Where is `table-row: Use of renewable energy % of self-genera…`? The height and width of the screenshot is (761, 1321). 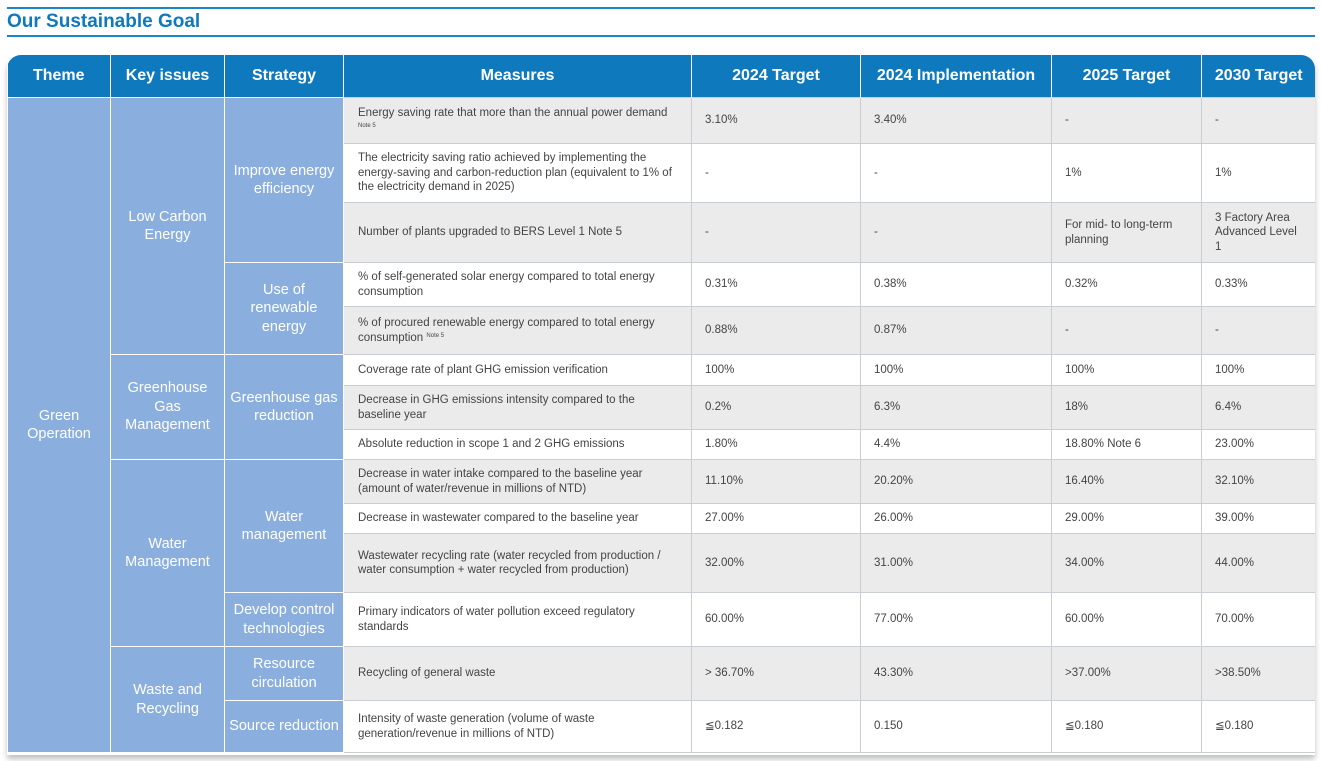 table-row: Use of renewable energy % of self-genera… is located at coordinates (661, 308).